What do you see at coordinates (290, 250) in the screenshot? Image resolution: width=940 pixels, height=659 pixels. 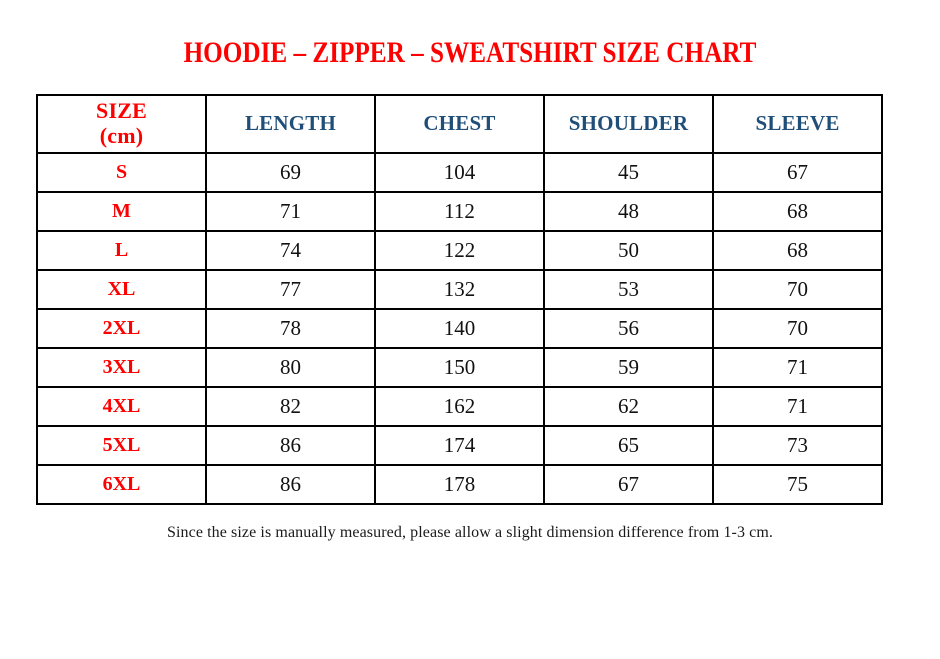 I see `length-value: 74` at bounding box center [290, 250].